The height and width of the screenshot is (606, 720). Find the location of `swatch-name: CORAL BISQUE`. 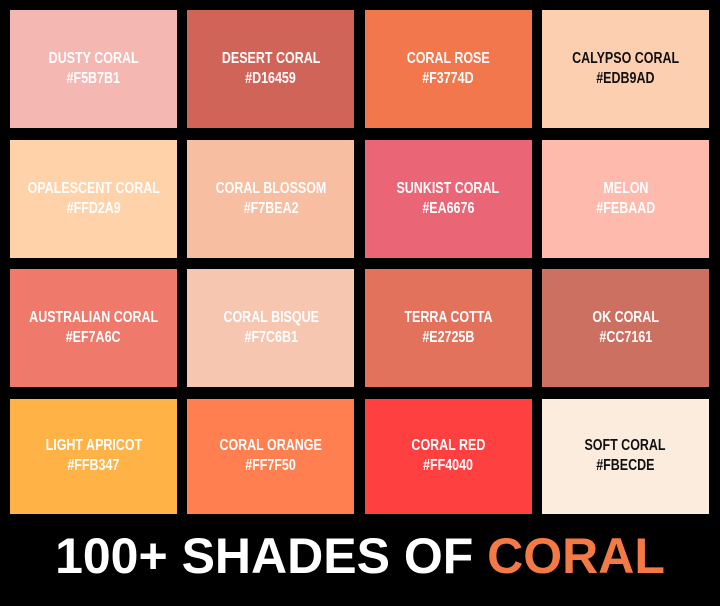

swatch-name: CORAL BISQUE is located at coordinates (271, 317).